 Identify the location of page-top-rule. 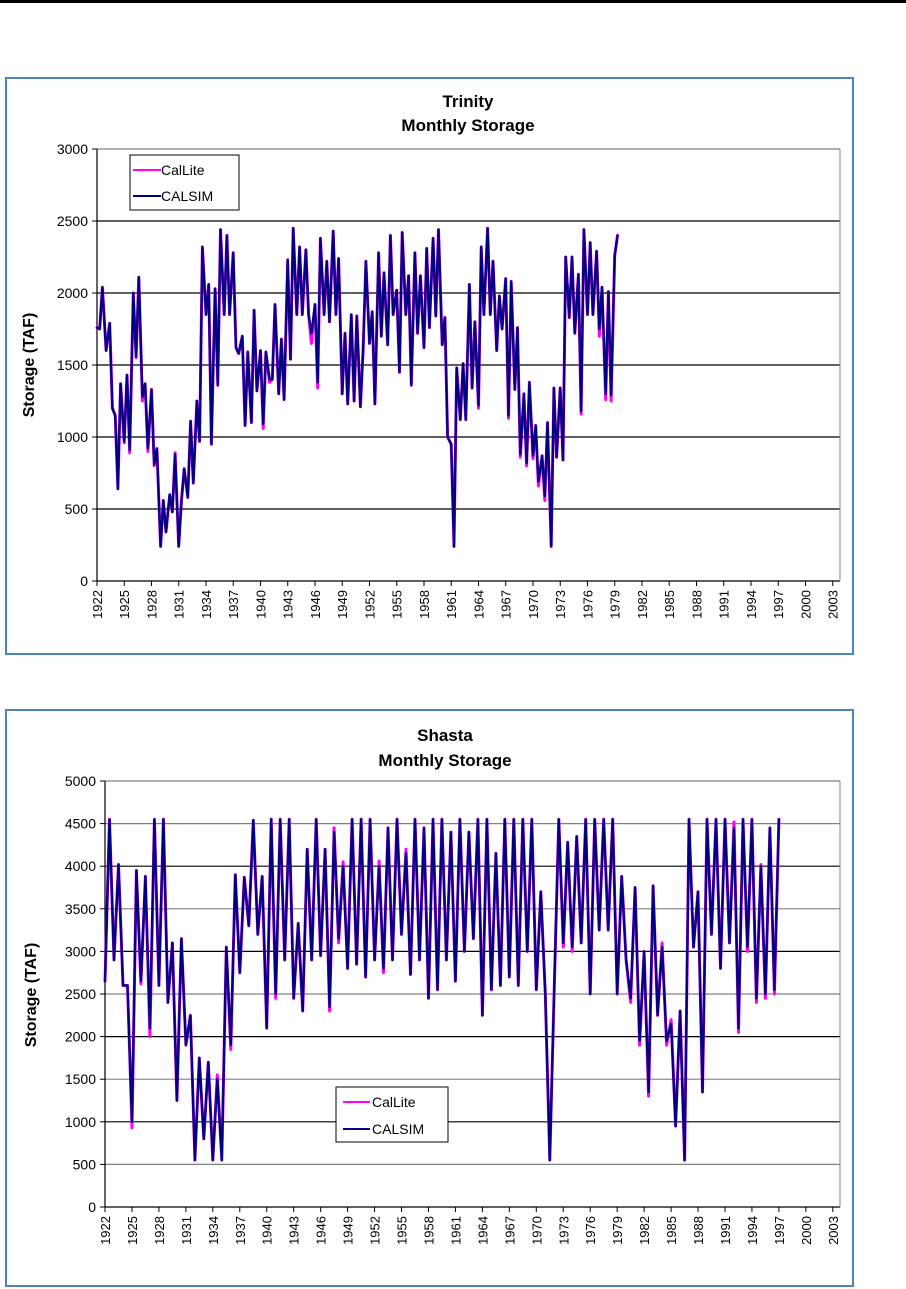
(453, 1).